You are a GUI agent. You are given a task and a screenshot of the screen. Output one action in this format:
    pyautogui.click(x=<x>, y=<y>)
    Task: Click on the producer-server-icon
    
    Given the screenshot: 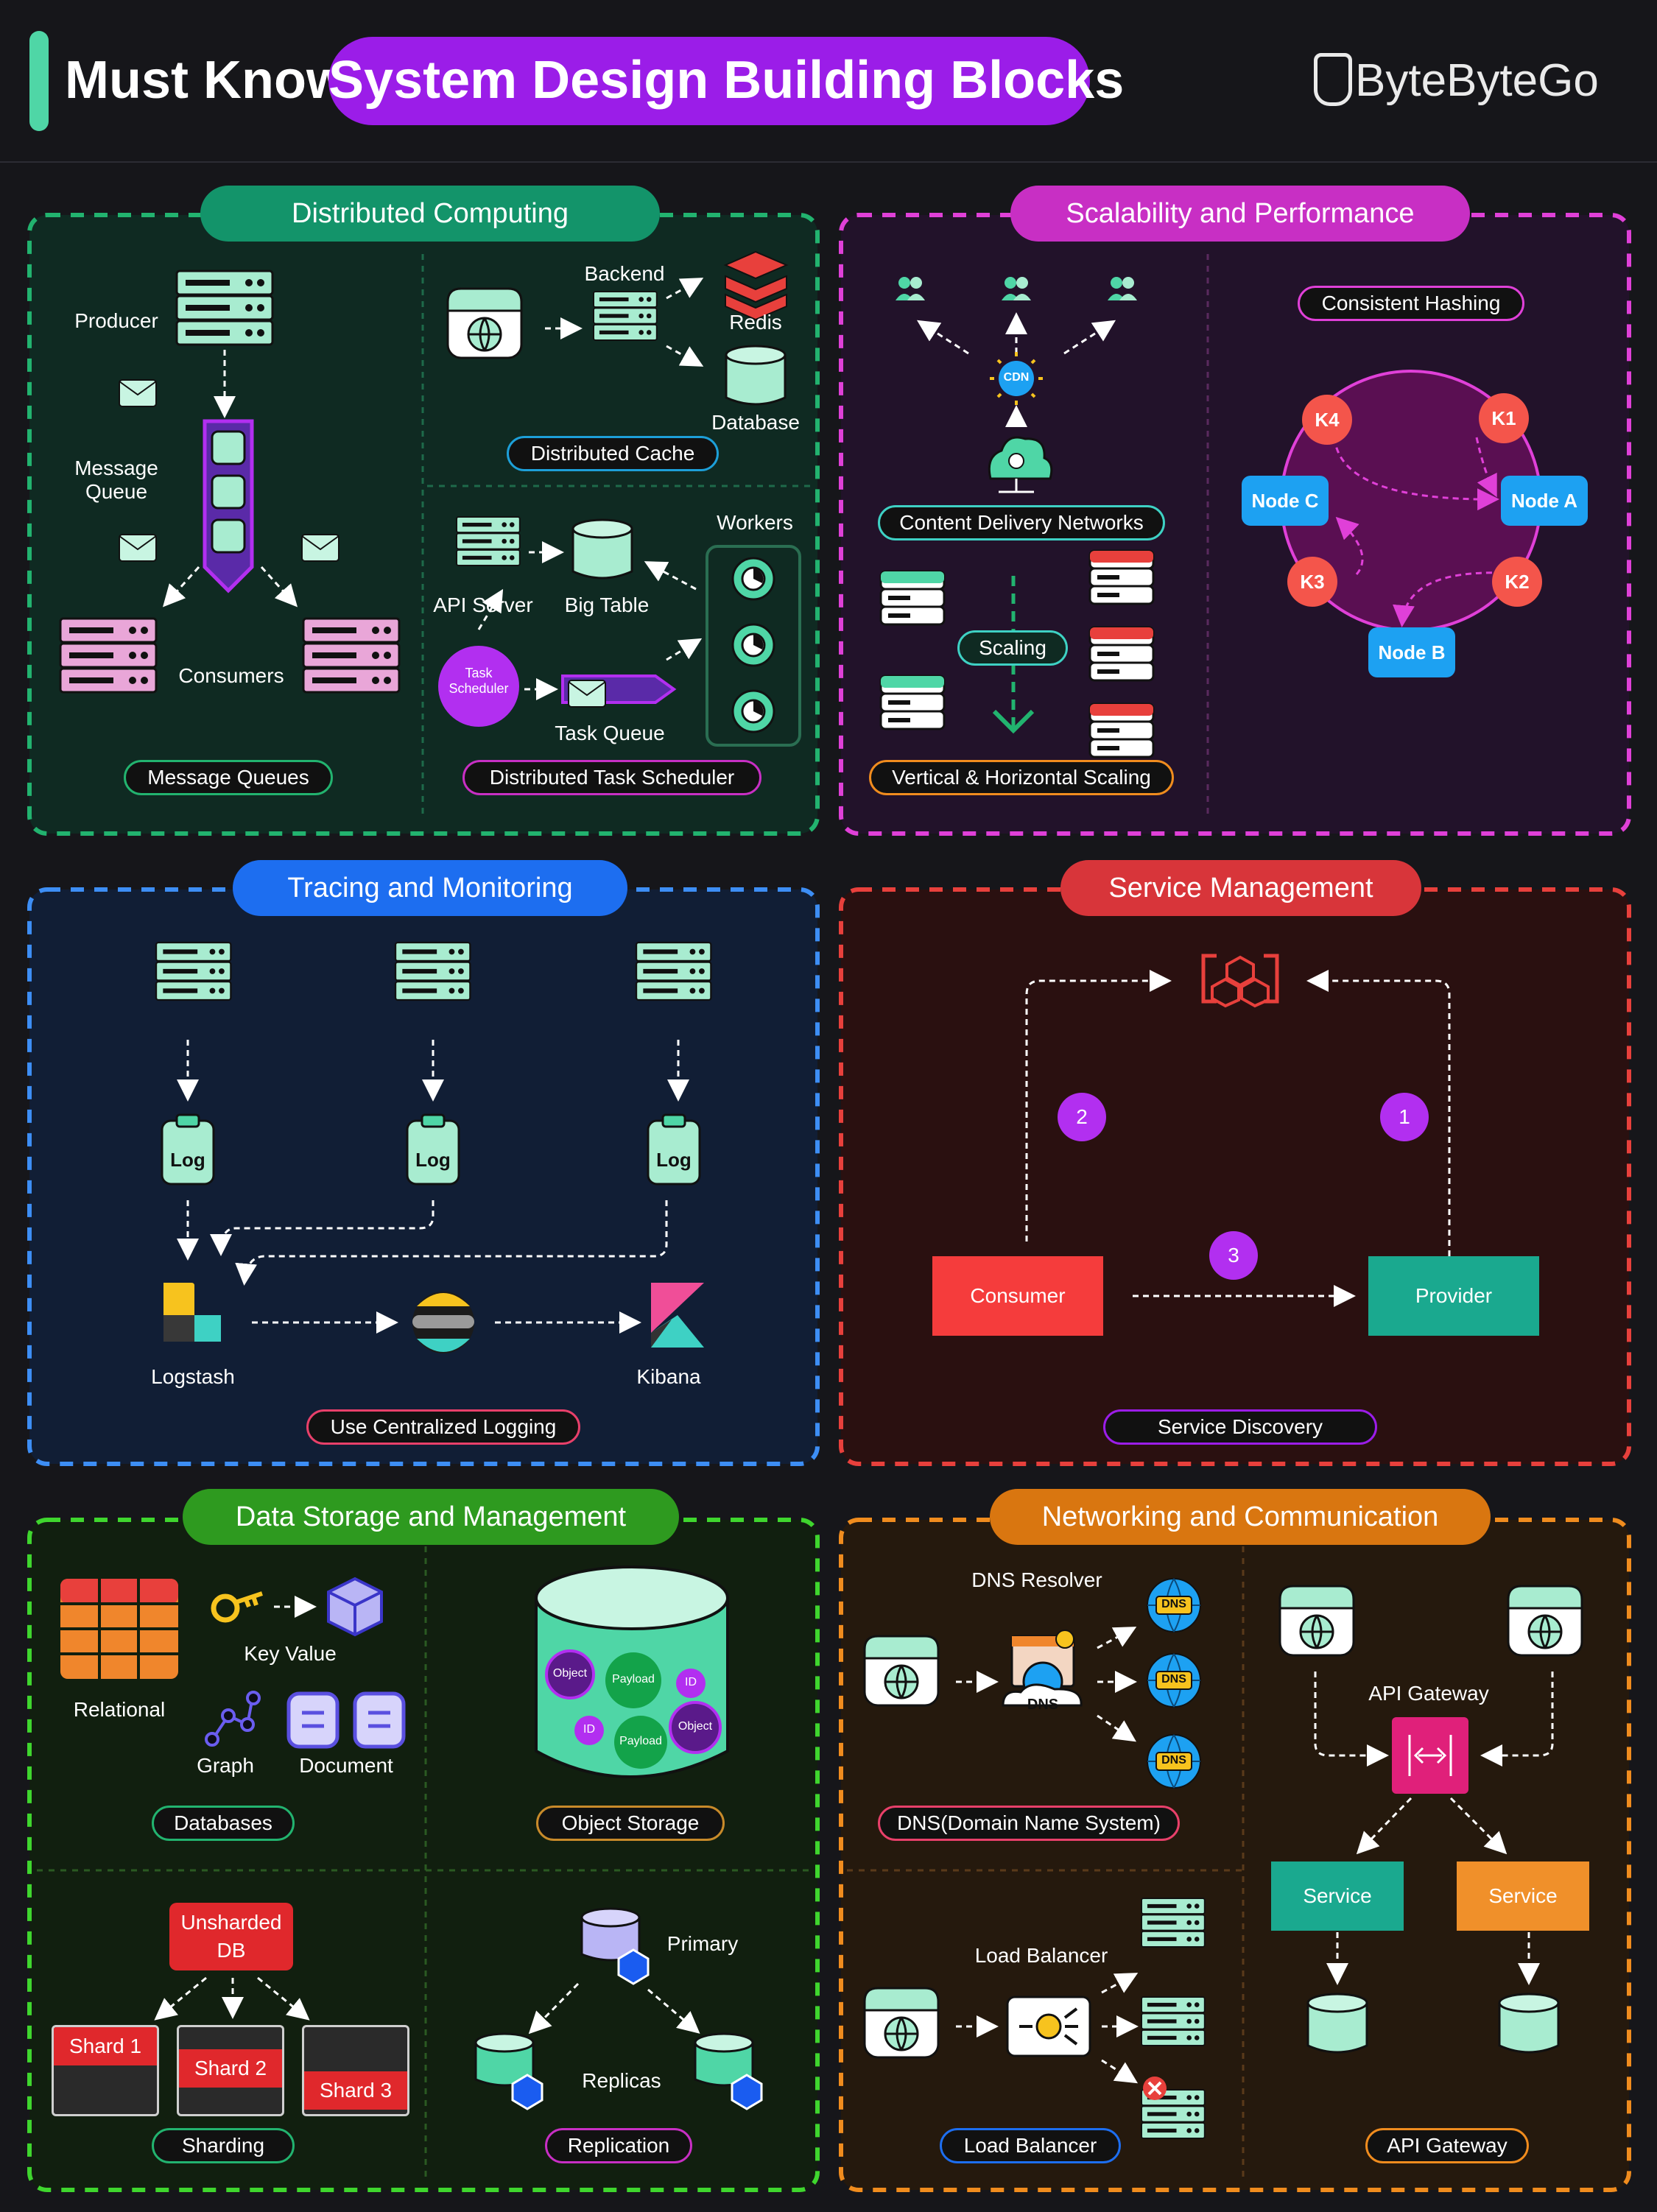 What is the action you would take?
    pyautogui.click(x=224, y=308)
    